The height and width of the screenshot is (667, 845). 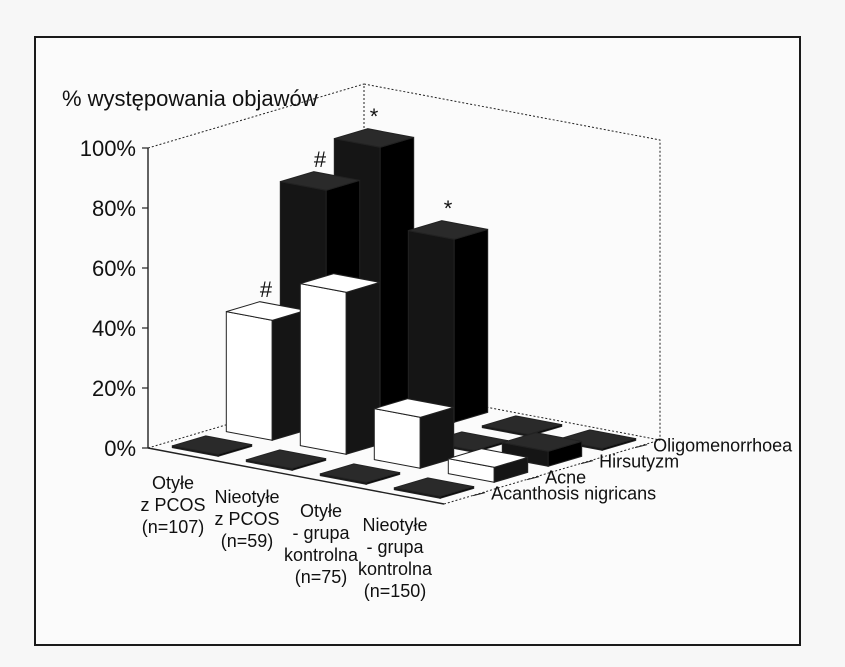 I want to click on y-tick-label: 40%, so click(x=114, y=328).